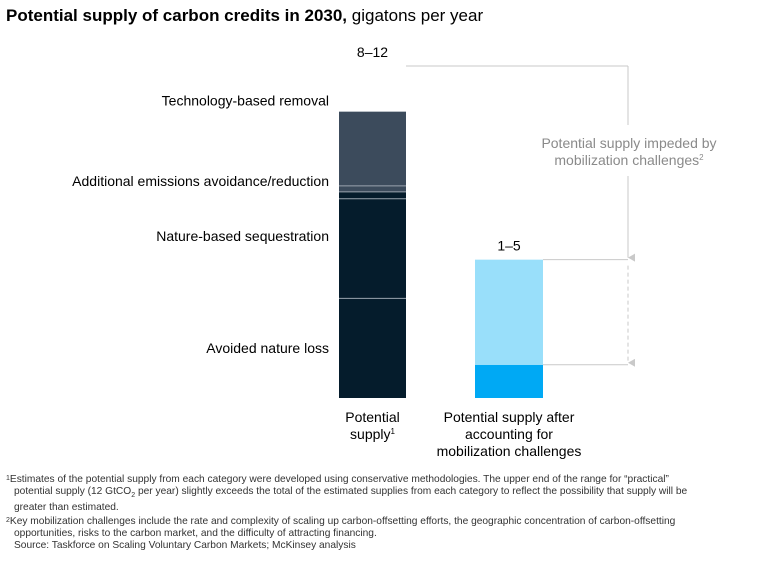 Image resolution: width=771 pixels, height=570 pixels. What do you see at coordinates (372, 348) in the screenshot?
I see `bar-segment-avoided-nature-loss` at bounding box center [372, 348].